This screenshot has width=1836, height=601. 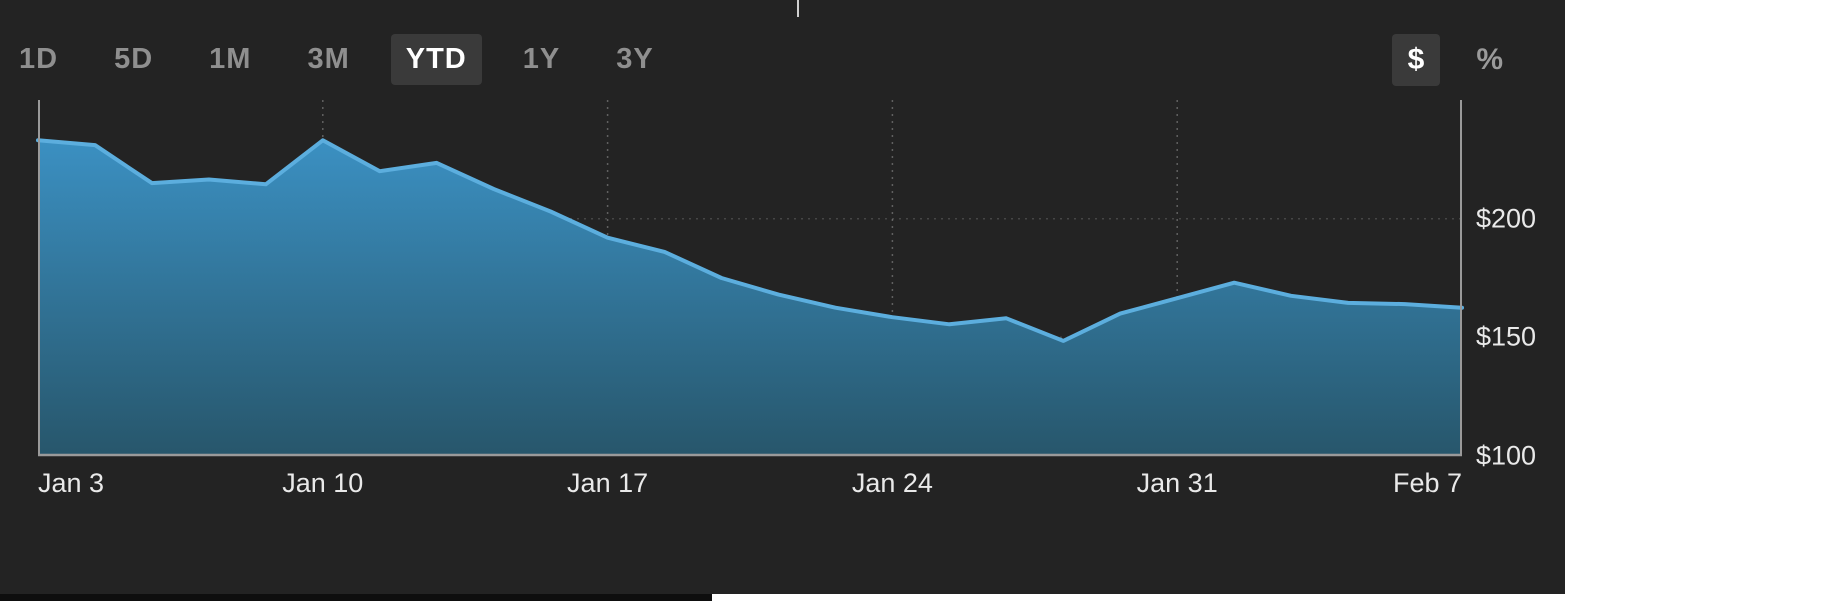 What do you see at coordinates (328, 59) in the screenshot?
I see `range-button-3m: 3M` at bounding box center [328, 59].